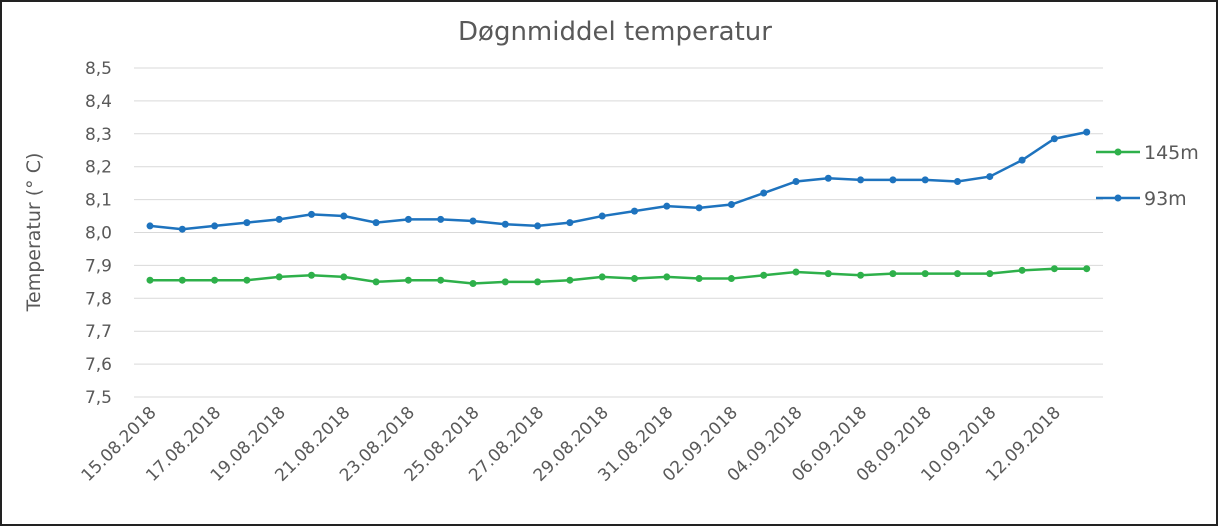 The height and width of the screenshot is (526, 1218). What do you see at coordinates (98, 234) in the screenshot?
I see `y-tick-label: 8,0` at bounding box center [98, 234].